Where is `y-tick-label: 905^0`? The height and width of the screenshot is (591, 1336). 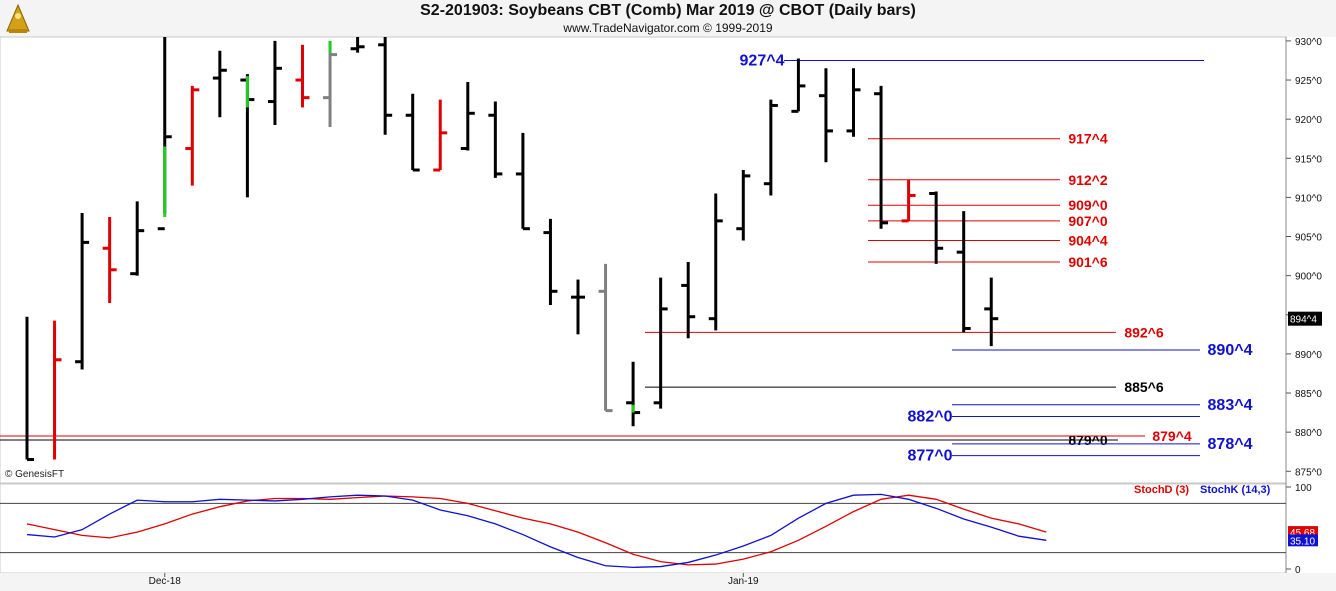 y-tick-label: 905^0 is located at coordinates (1308, 238).